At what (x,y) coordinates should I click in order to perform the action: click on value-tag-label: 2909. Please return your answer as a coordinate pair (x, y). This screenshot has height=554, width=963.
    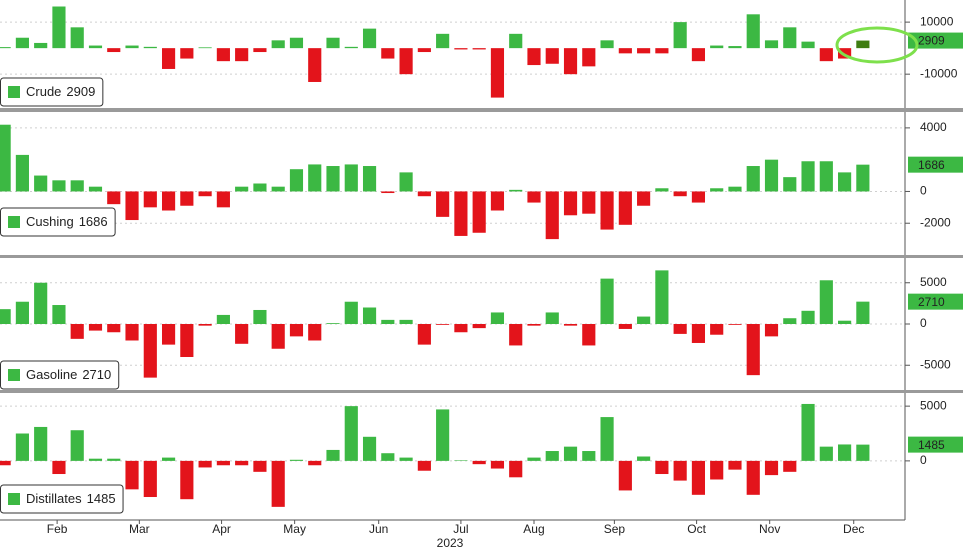
    Looking at the image, I should click on (931, 41).